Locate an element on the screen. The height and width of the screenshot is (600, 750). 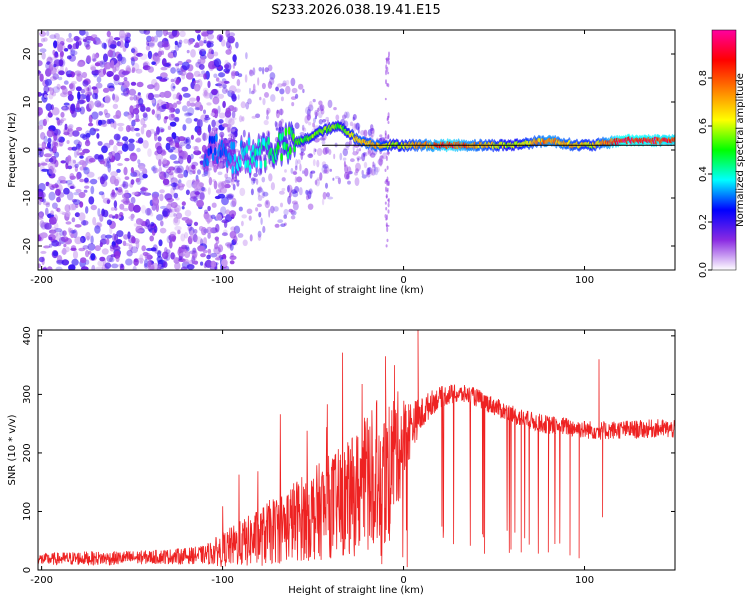
snr-y-tick-label: 0 is located at coordinates (27, 570).